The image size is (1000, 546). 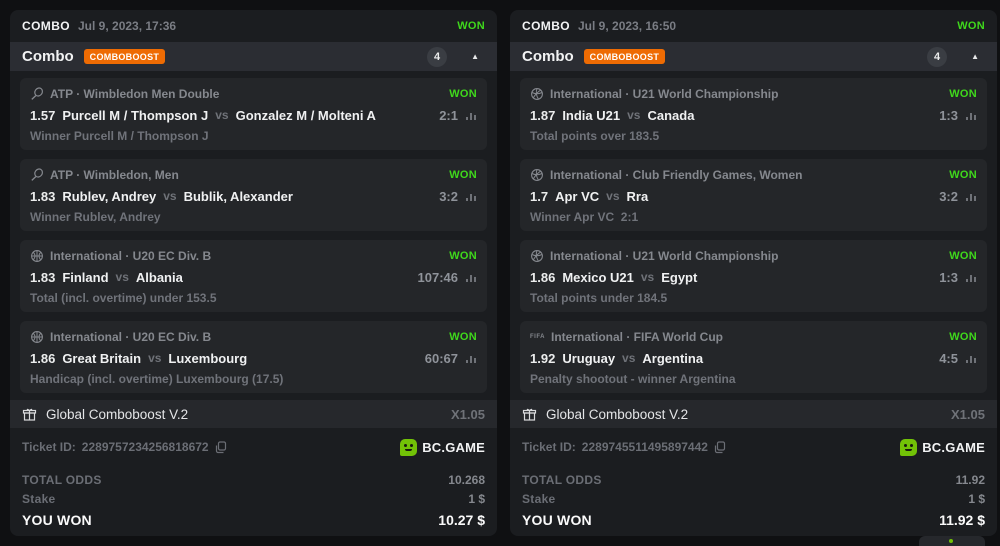 What do you see at coordinates (591, 115) in the screenshot?
I see `home-team: India U21` at bounding box center [591, 115].